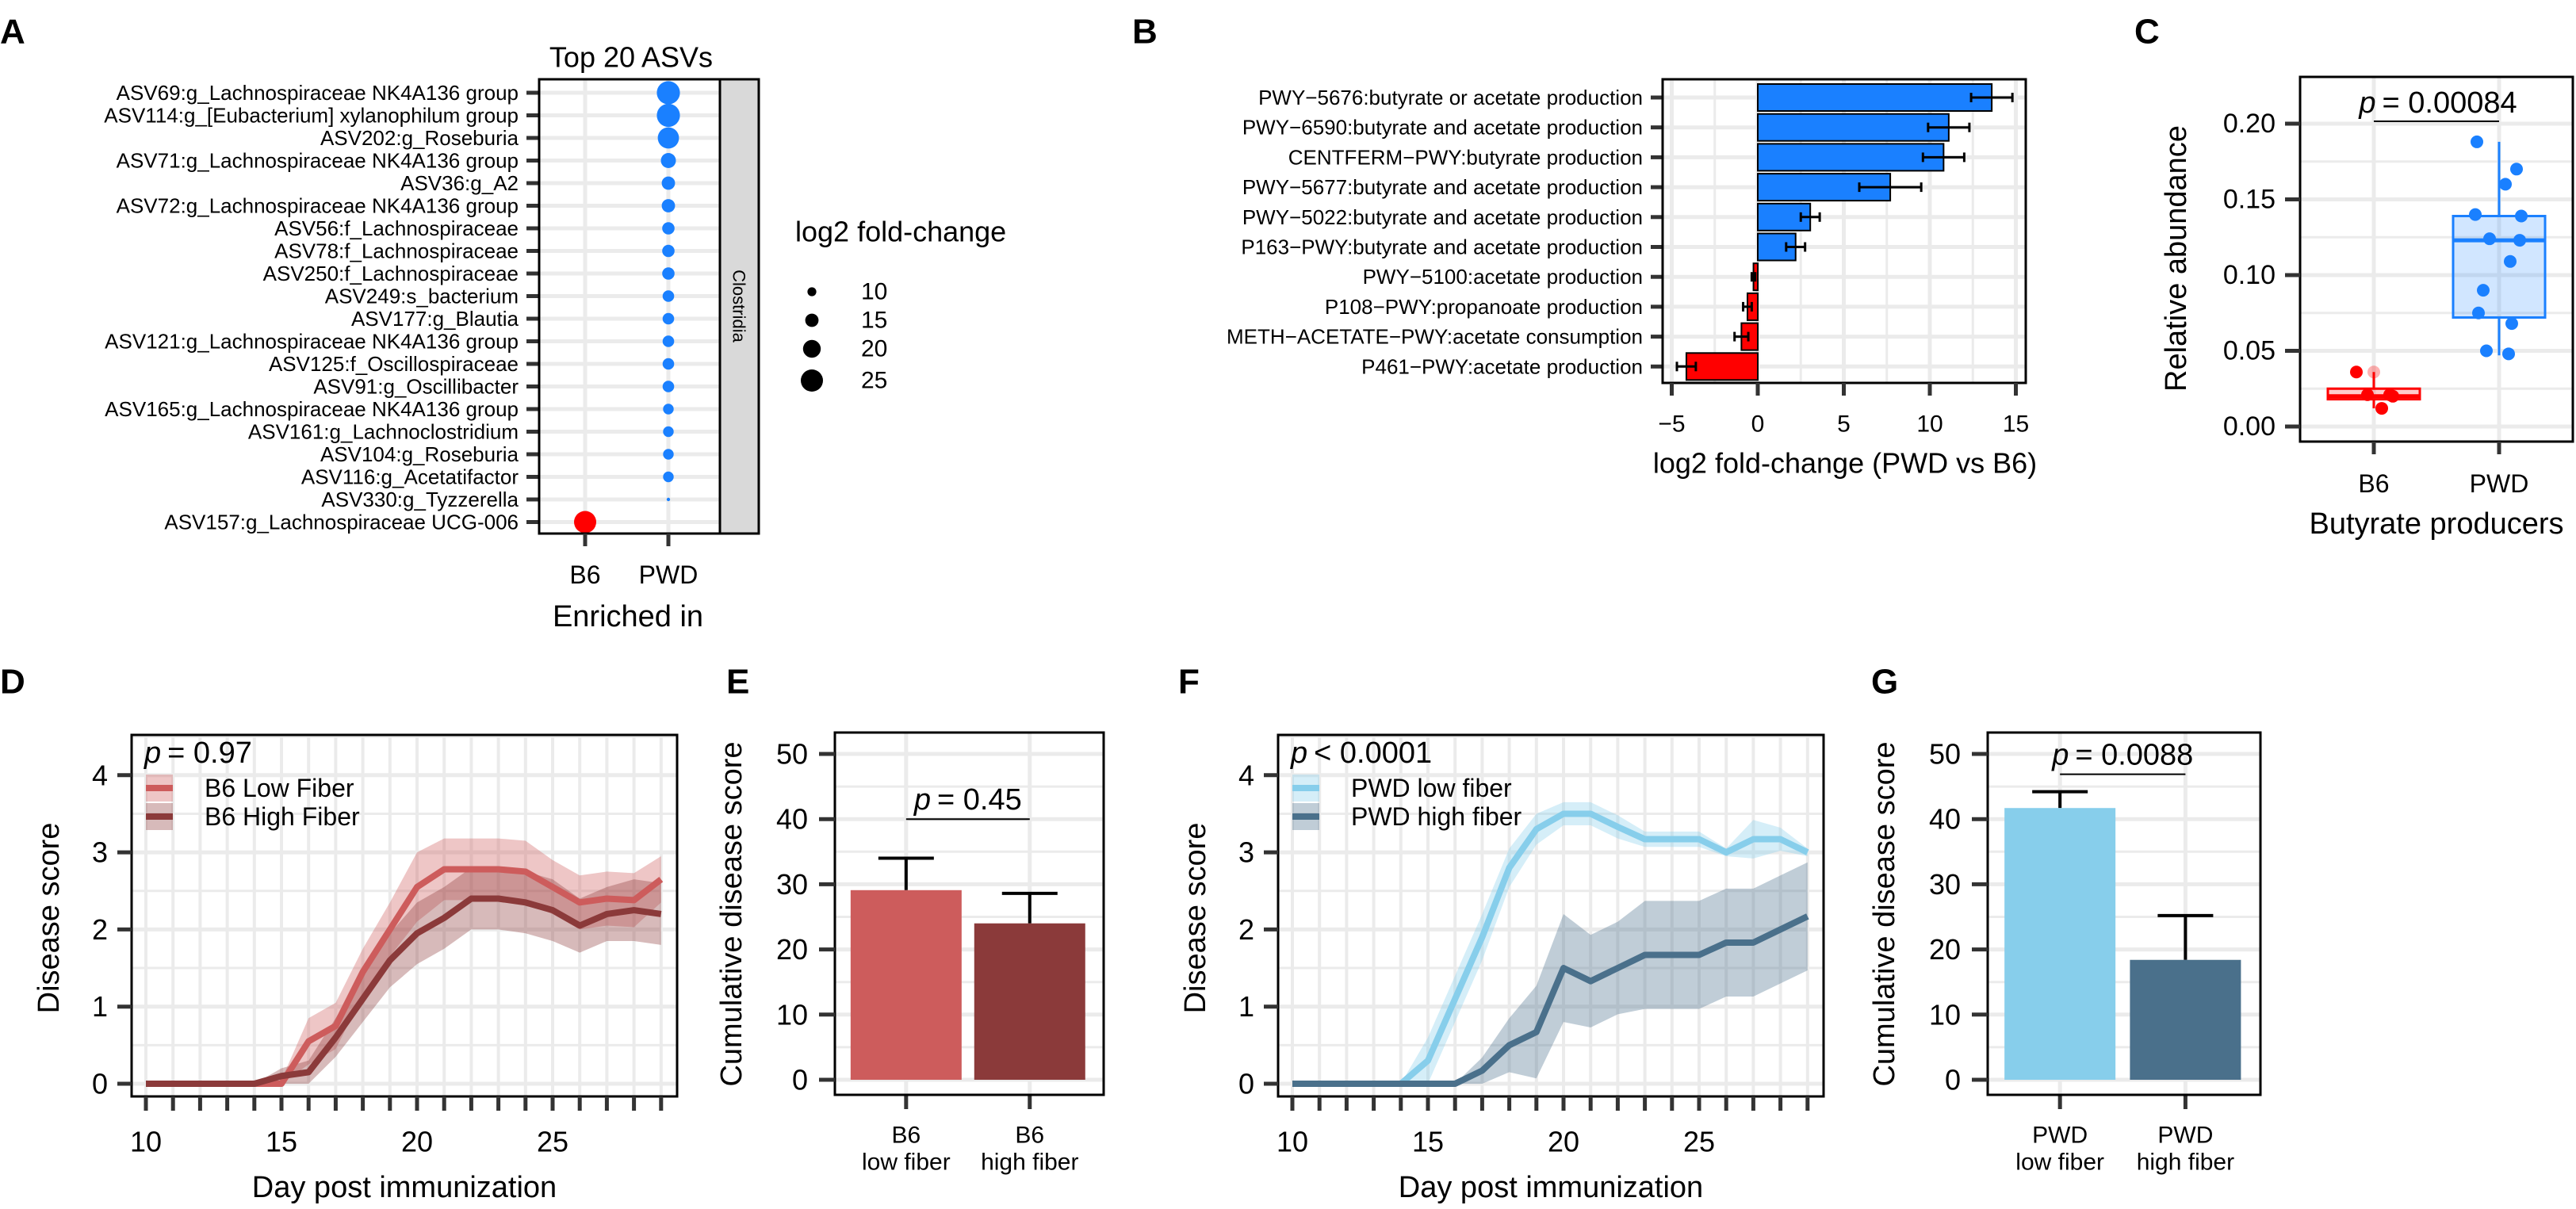 The height and width of the screenshot is (1209, 2576). Describe the element at coordinates (2436, 524) in the screenshot. I see `x-axis-title: Butyrate producers` at that location.